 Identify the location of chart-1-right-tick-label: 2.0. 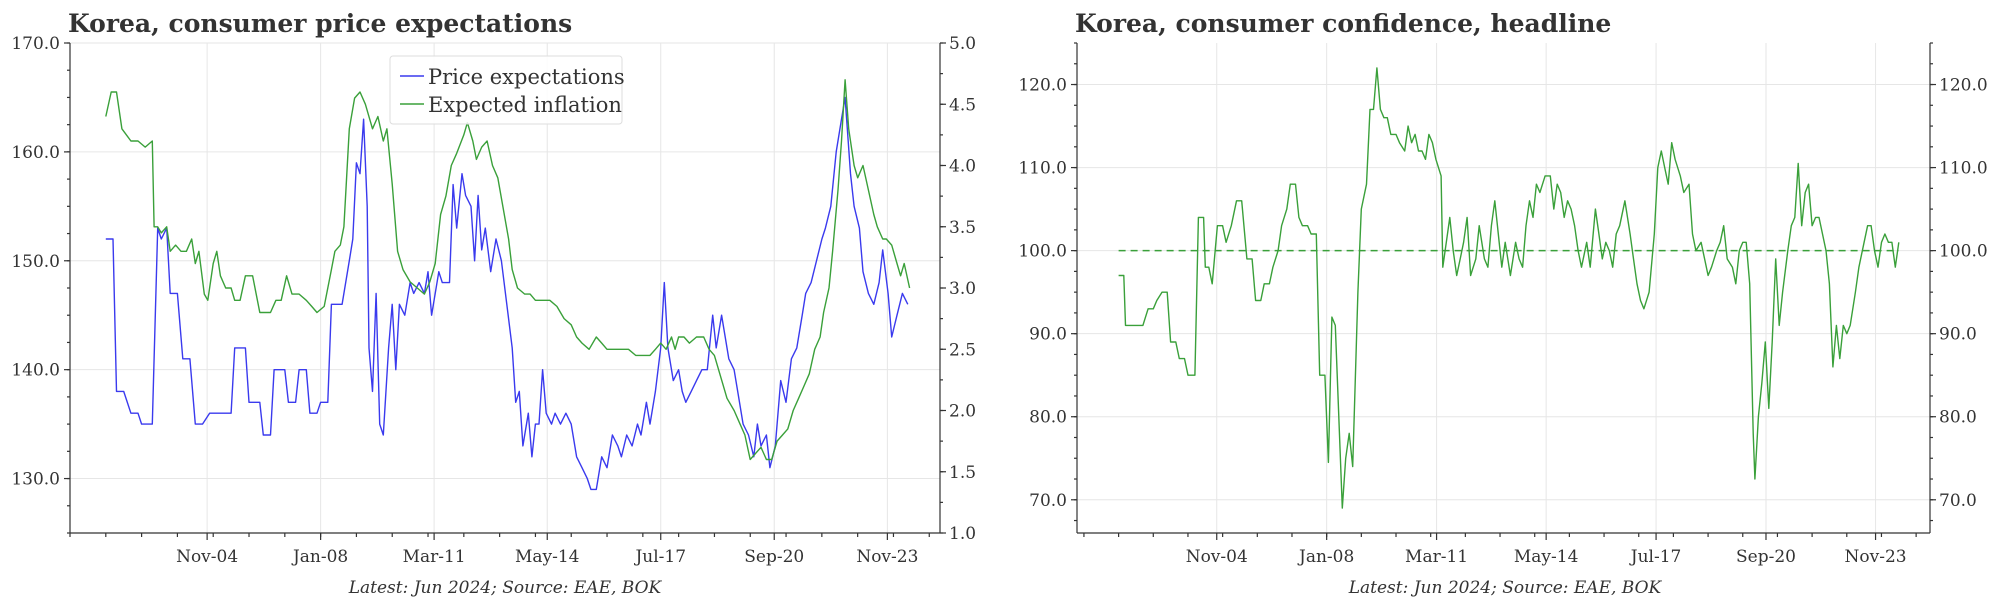
(962, 412).